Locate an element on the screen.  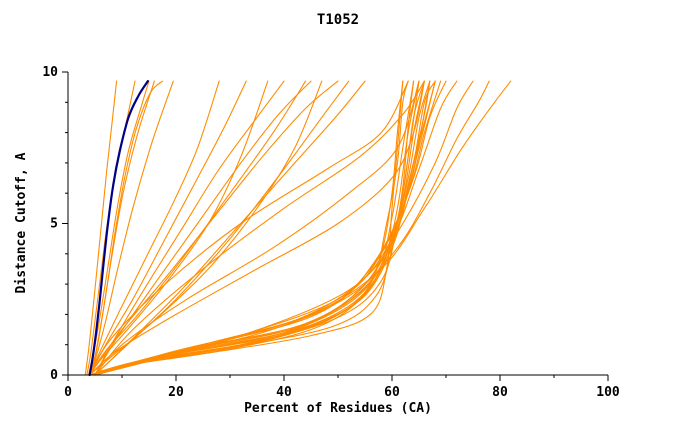
model-06-line is located at coordinates (127, 228).